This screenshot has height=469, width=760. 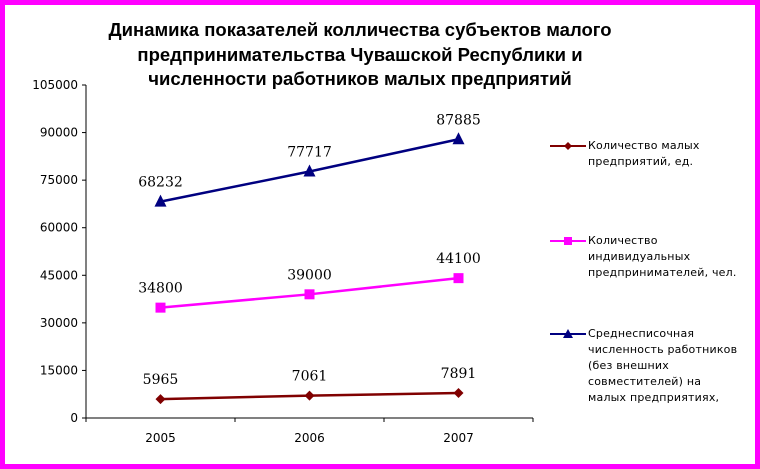 I want to click on x-tick-label: 2005, so click(x=160, y=438).